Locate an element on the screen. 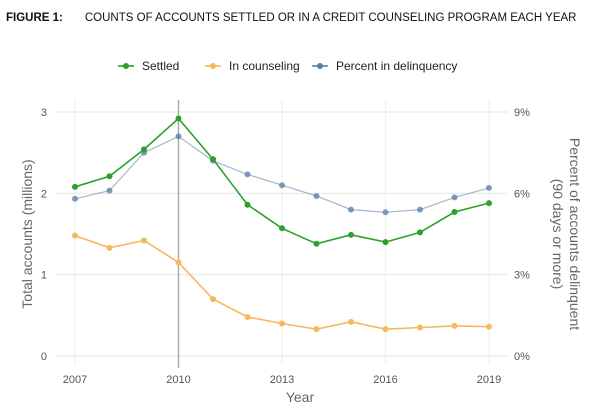 This screenshot has width=600, height=419. x-tick-label: 2007 is located at coordinates (75, 380).